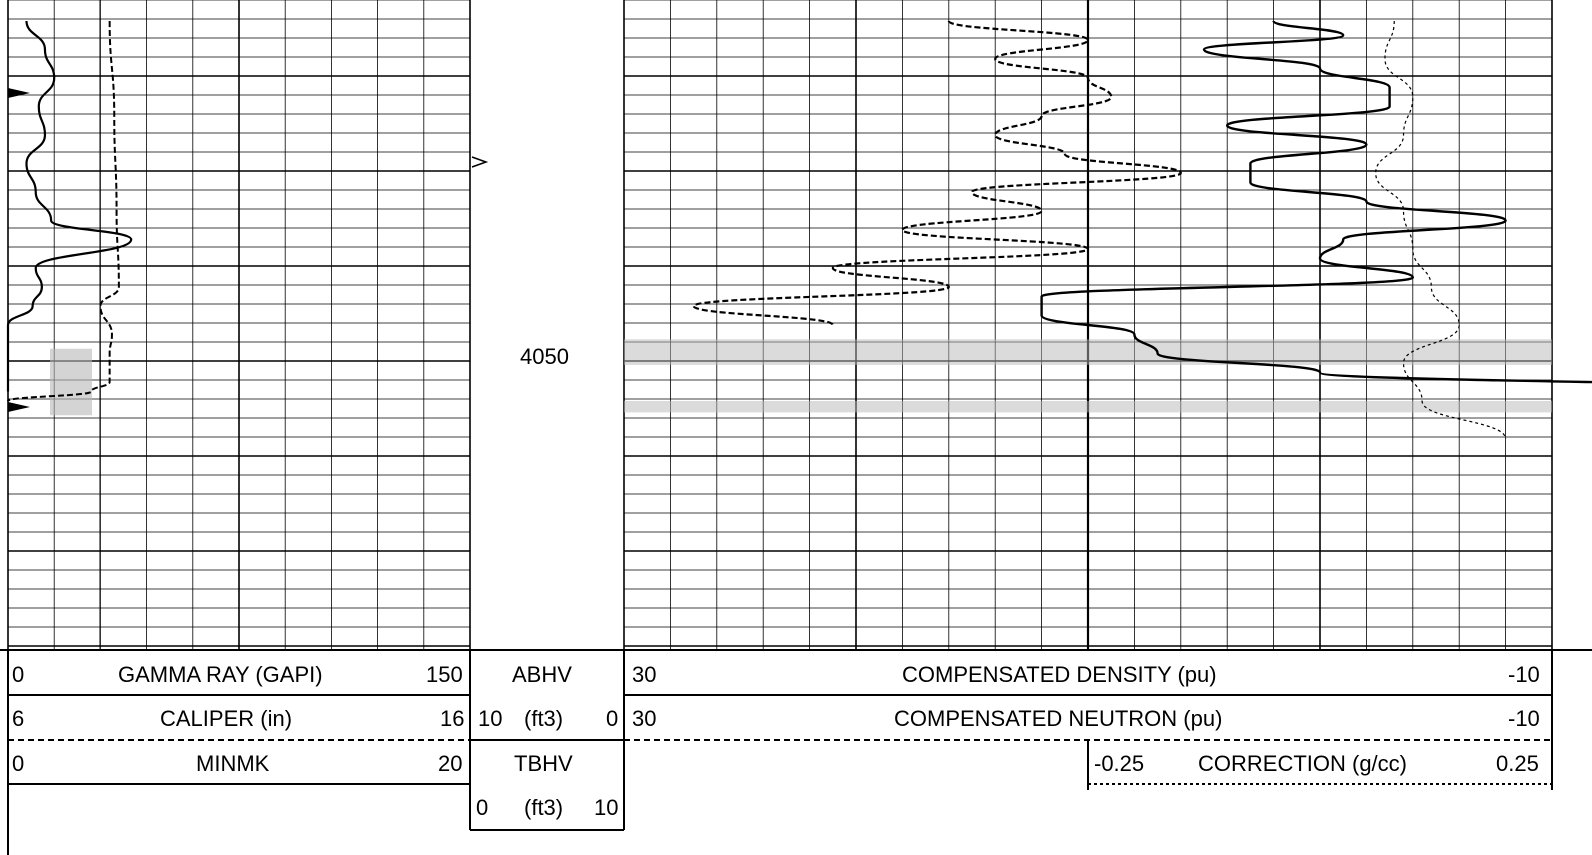  What do you see at coordinates (490, 718) in the screenshot?
I see `abhv-min: 10` at bounding box center [490, 718].